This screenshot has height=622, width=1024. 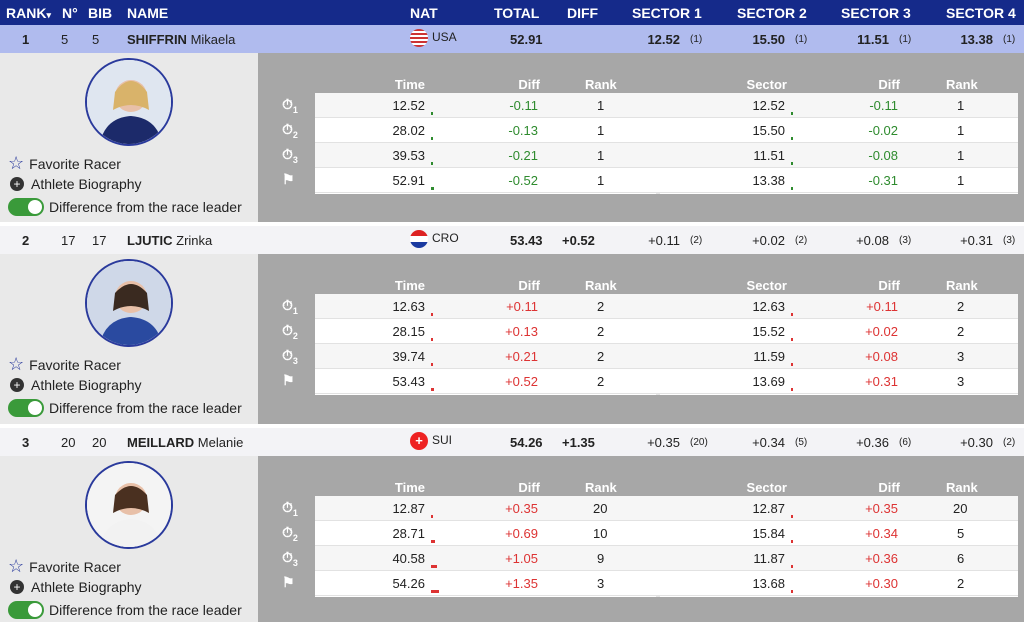 I want to click on col-diff: DIFF, so click(x=583, y=13).